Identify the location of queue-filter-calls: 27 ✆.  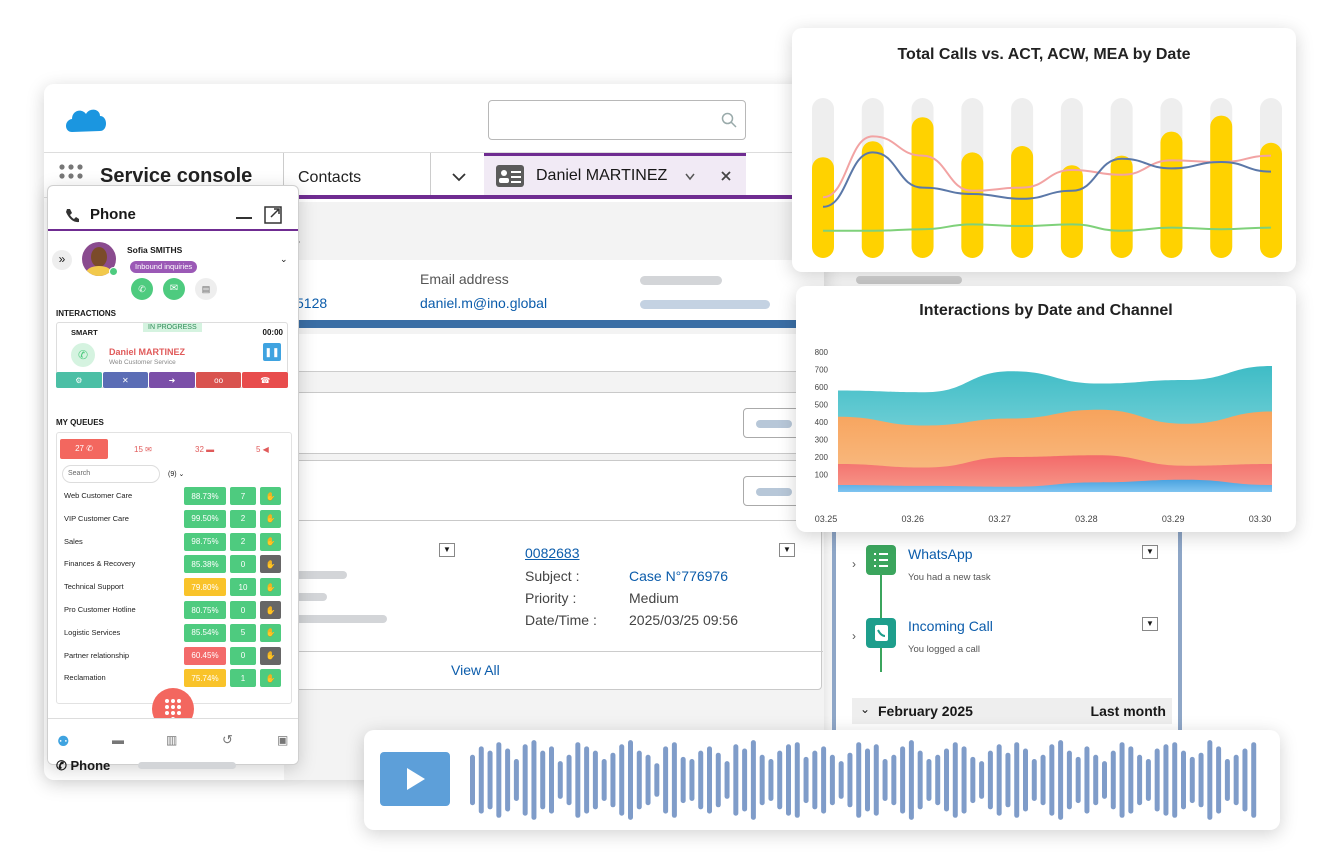
(84, 449).